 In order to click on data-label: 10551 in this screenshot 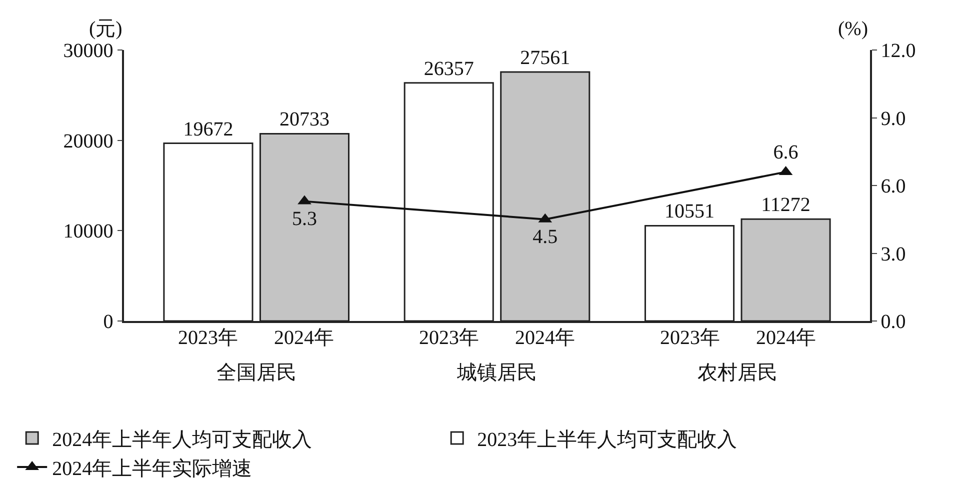, I will do `click(689, 211)`.